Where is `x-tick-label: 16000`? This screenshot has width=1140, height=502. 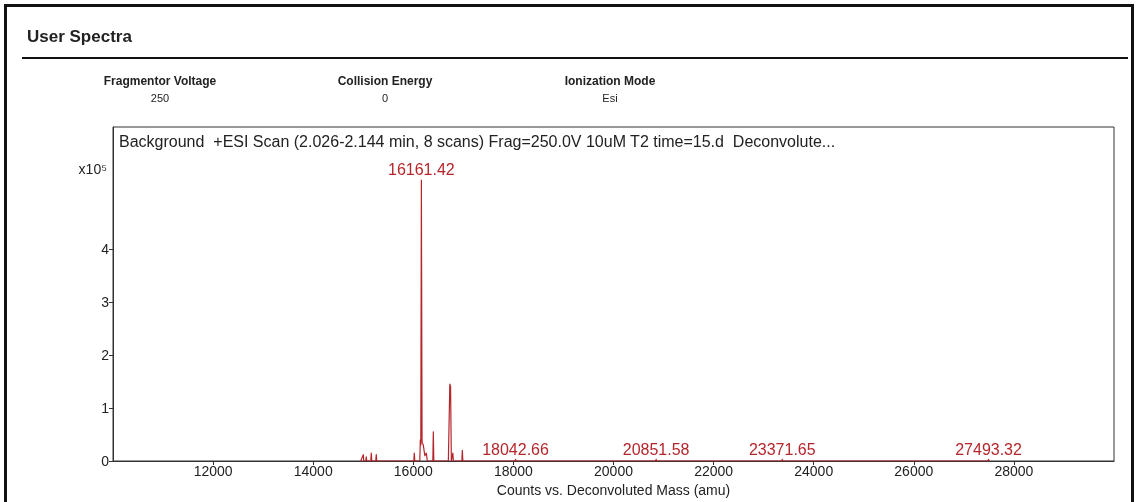
x-tick-label: 16000 is located at coordinates (413, 471).